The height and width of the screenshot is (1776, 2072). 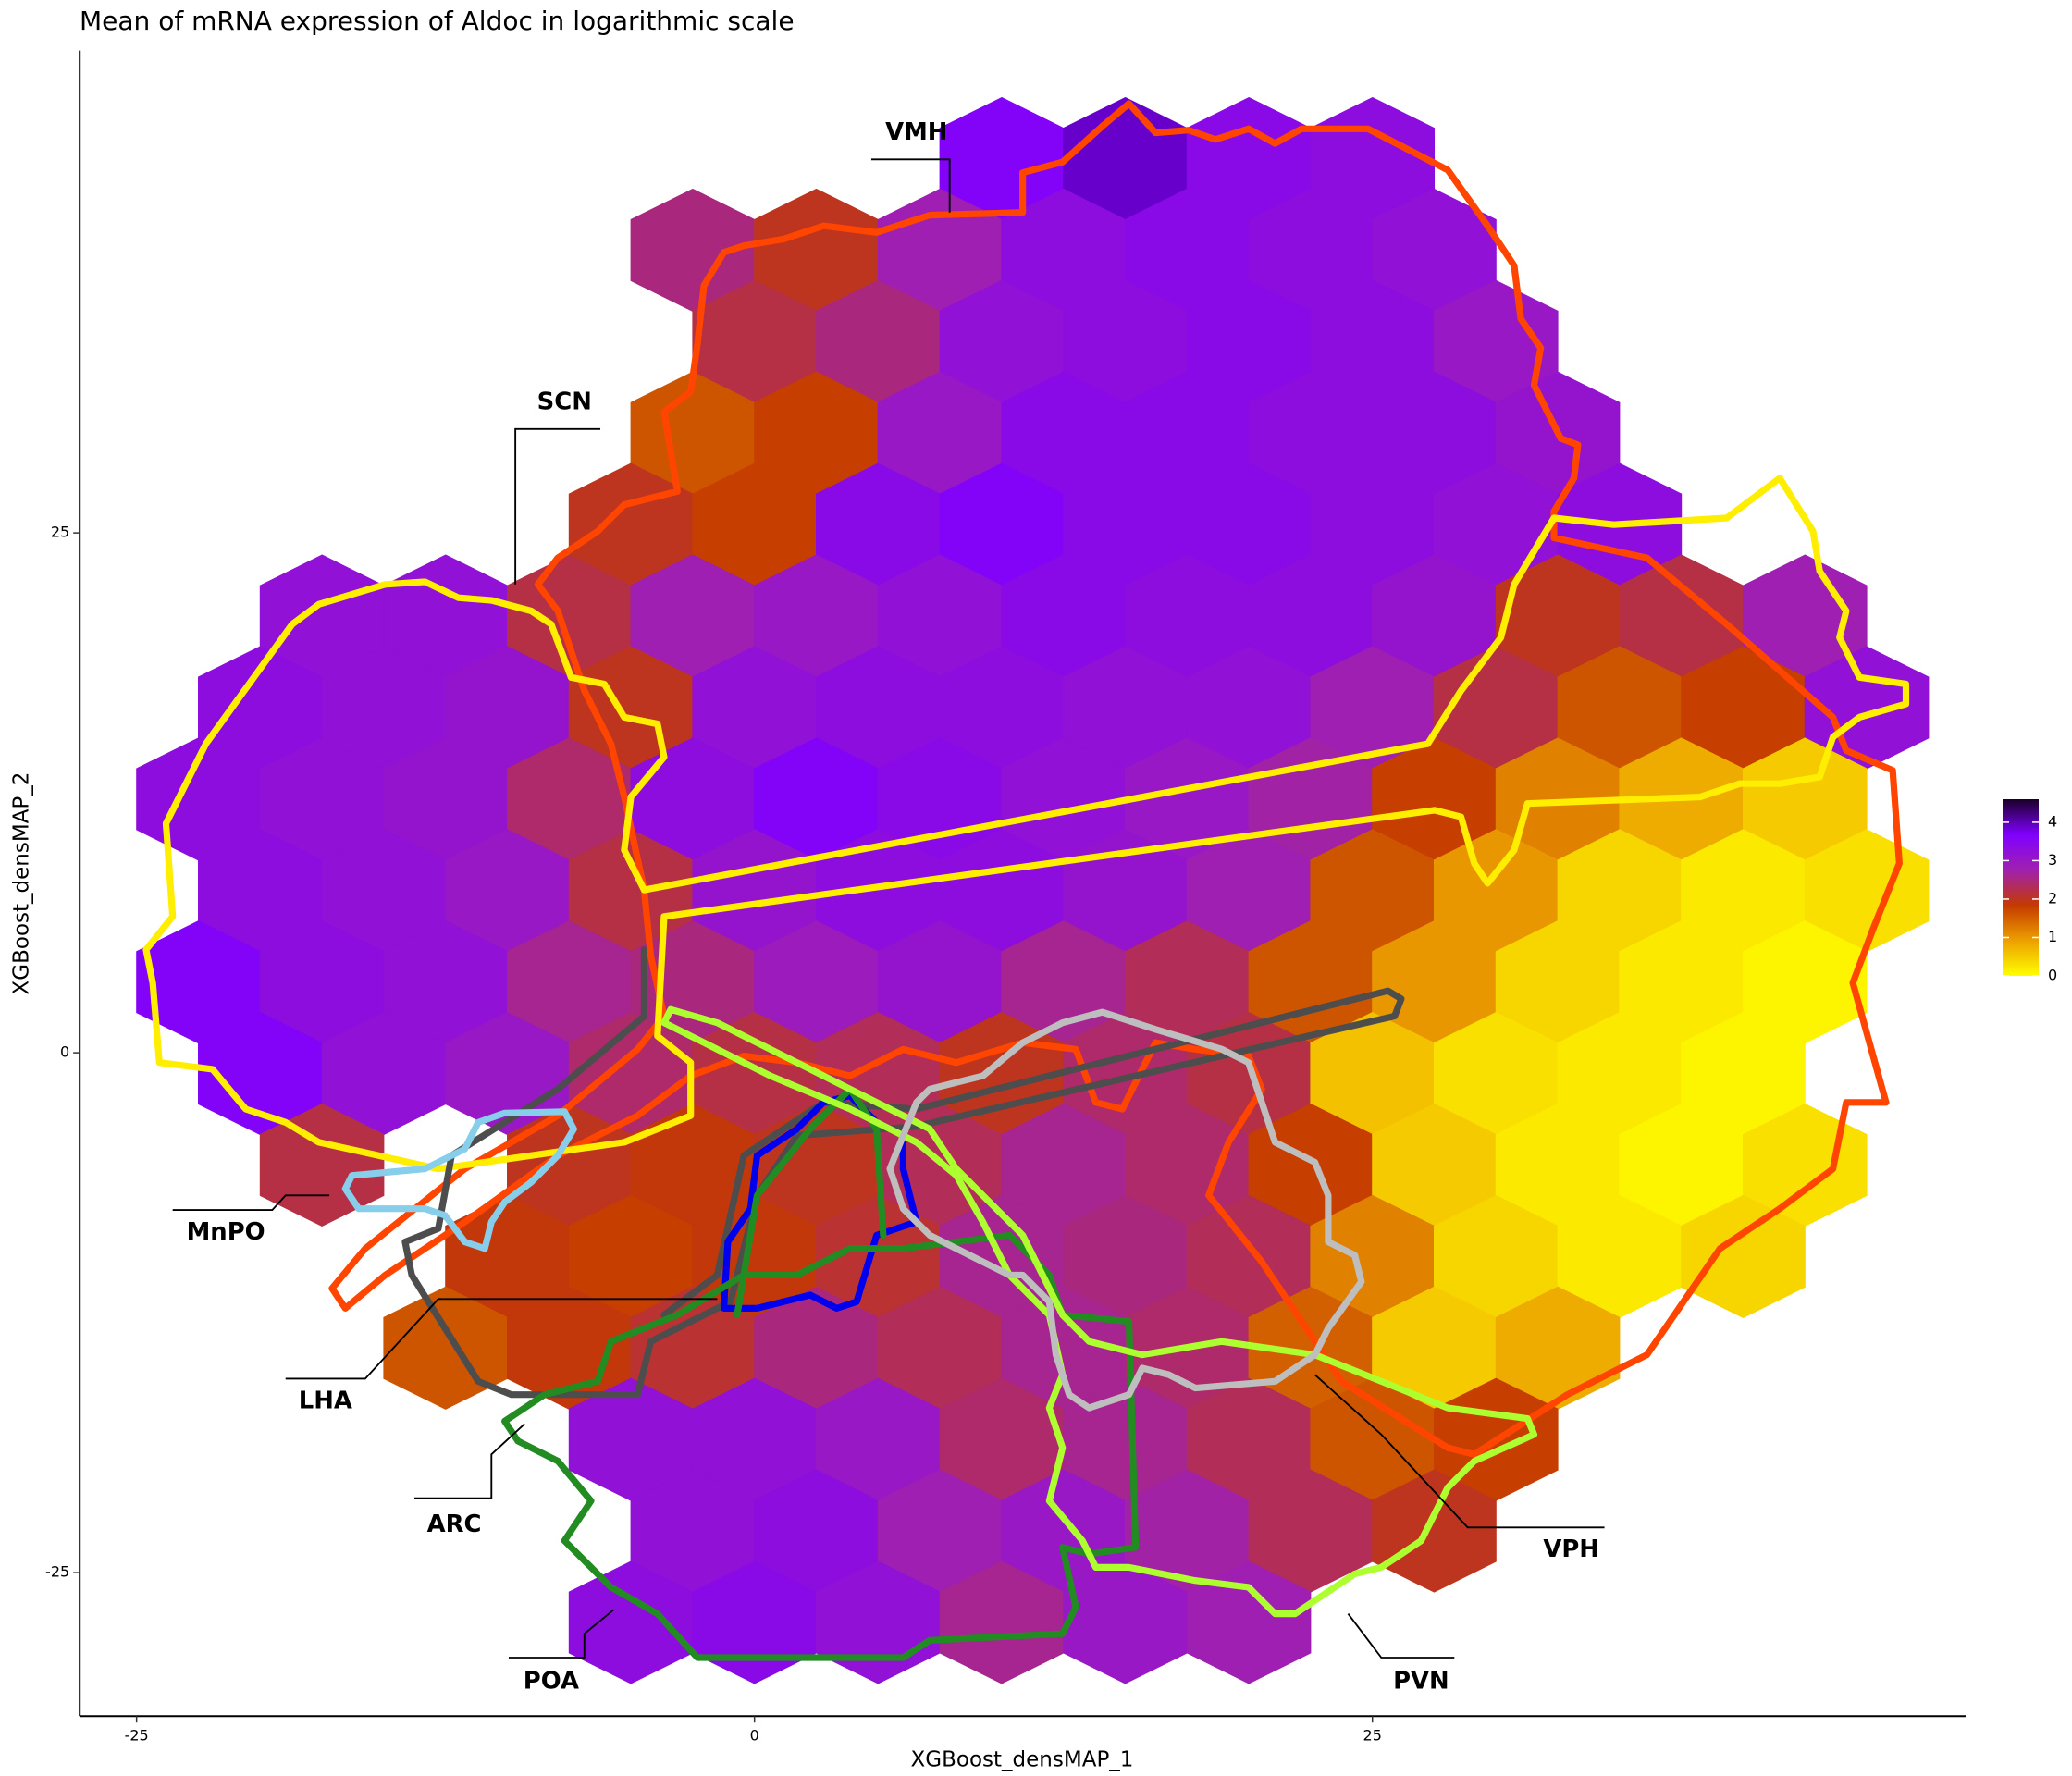 I want to click on colorbar-tick-label: 1, so click(x=2053, y=937).